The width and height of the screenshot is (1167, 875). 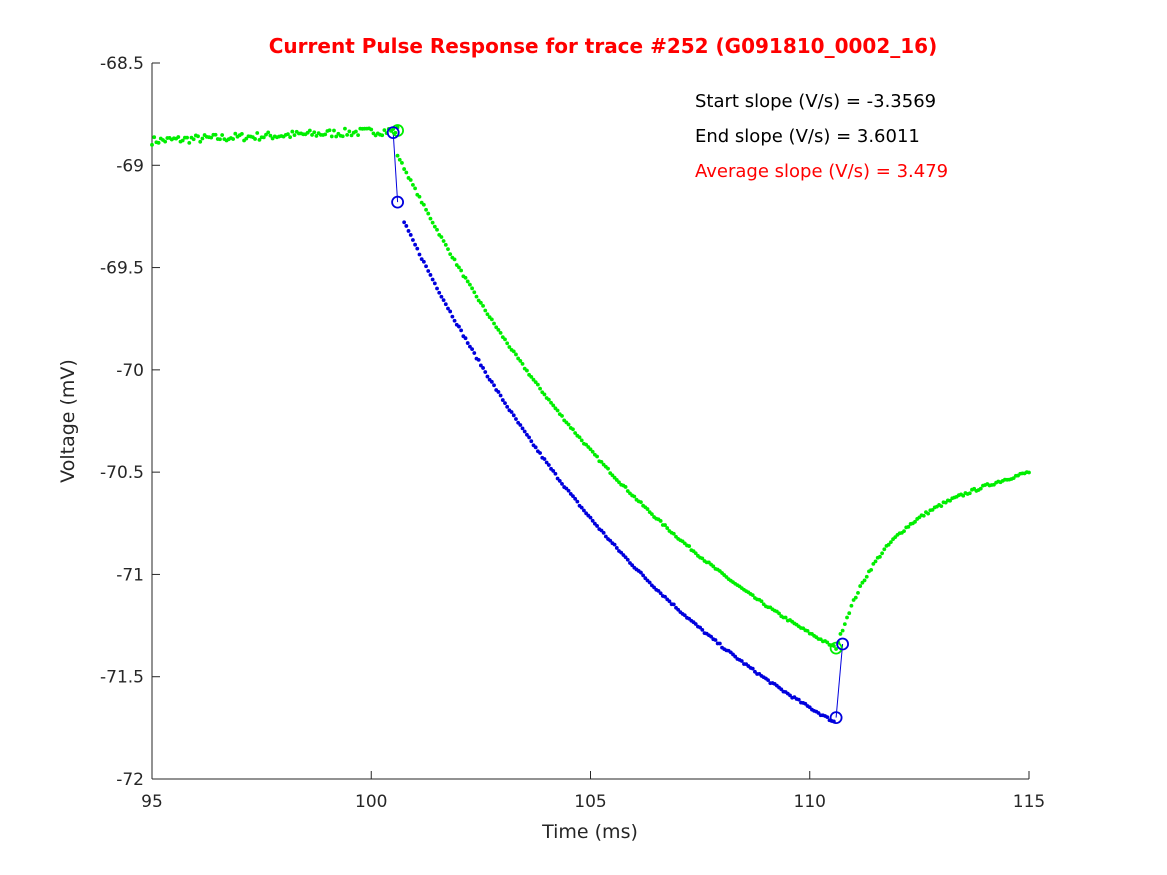 I want to click on x-tick-label: 100, so click(x=371, y=802).